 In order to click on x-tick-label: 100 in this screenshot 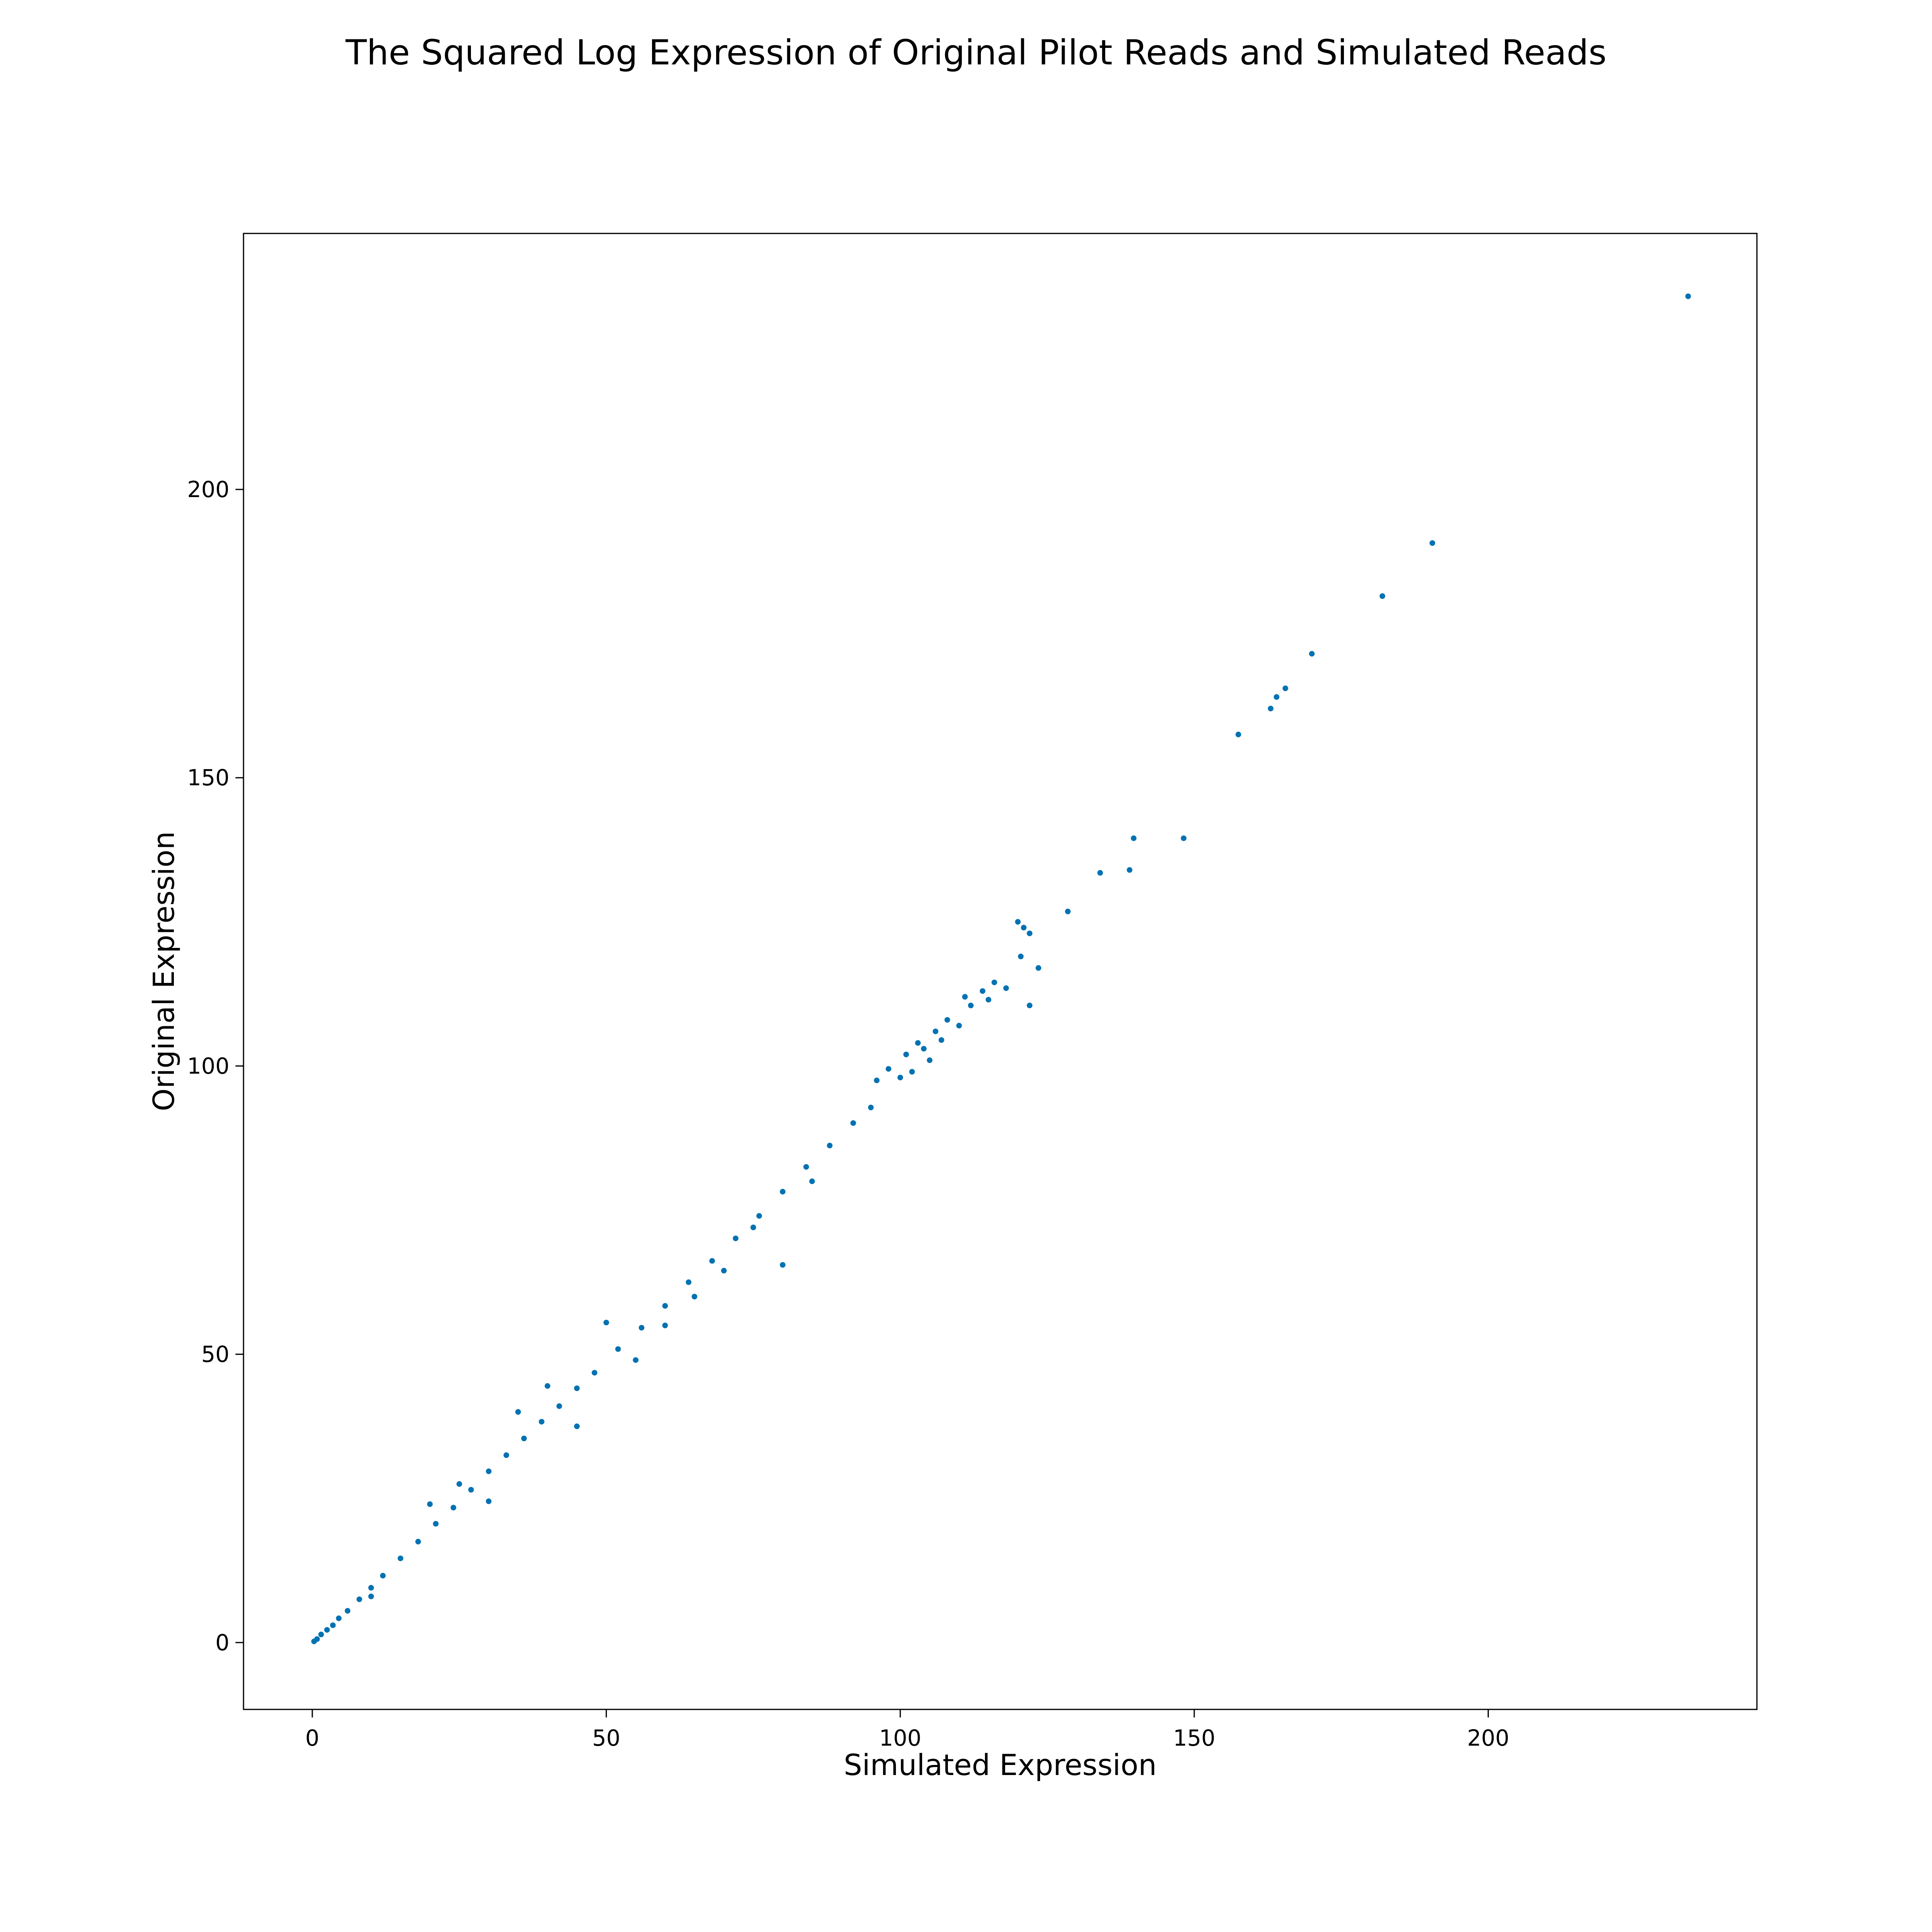, I will do `click(900, 1738)`.